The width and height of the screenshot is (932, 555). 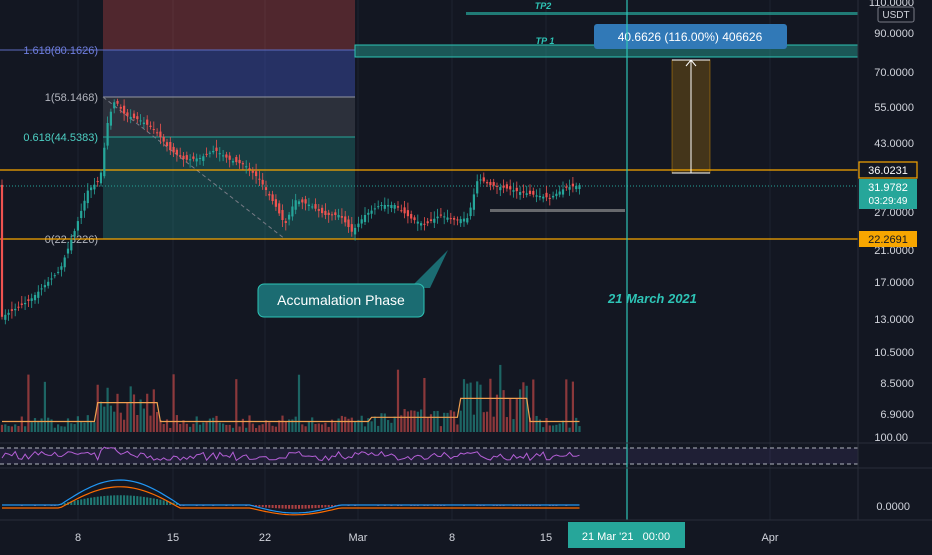 What do you see at coordinates (894, 34) in the screenshot?
I see `y-tick-90: 90.0000` at bounding box center [894, 34].